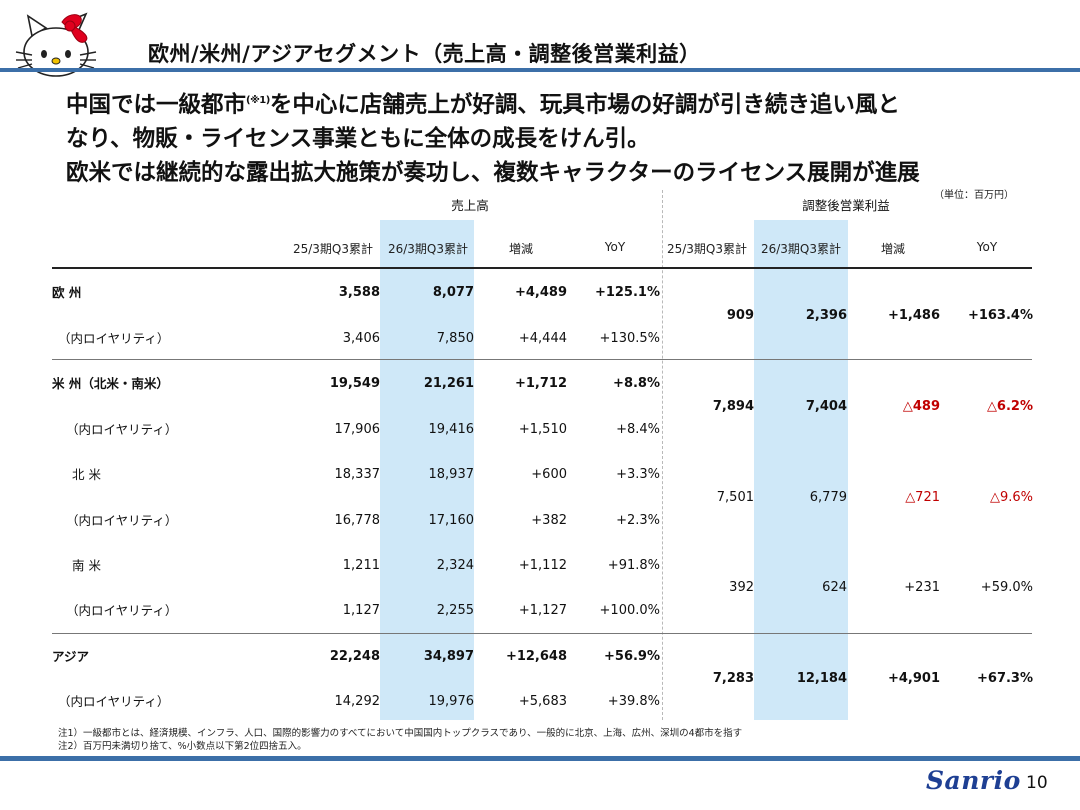  What do you see at coordinates (826, 315) in the screenshot?
I see `op-europe-curr: 2,396` at bounding box center [826, 315].